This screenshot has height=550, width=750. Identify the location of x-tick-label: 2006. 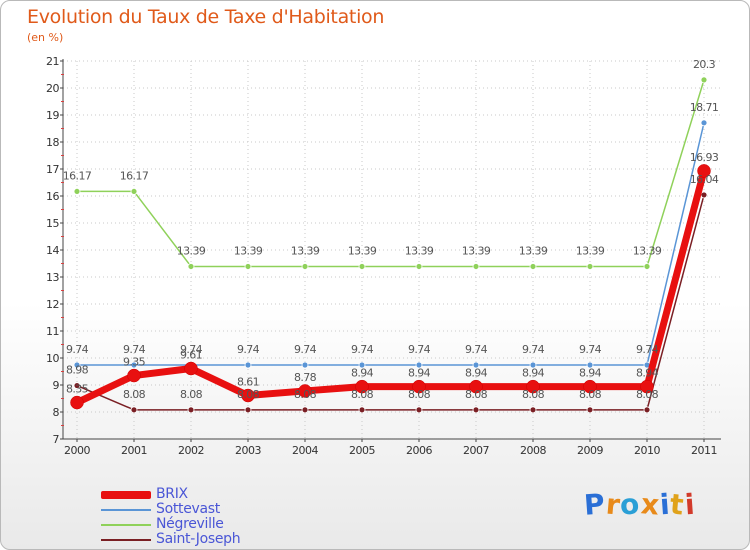
(419, 450).